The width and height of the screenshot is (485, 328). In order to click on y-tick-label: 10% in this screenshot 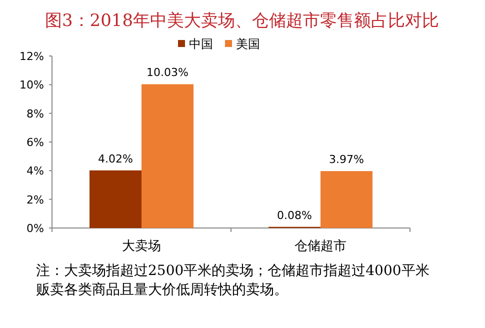, I will do `click(32, 85)`.